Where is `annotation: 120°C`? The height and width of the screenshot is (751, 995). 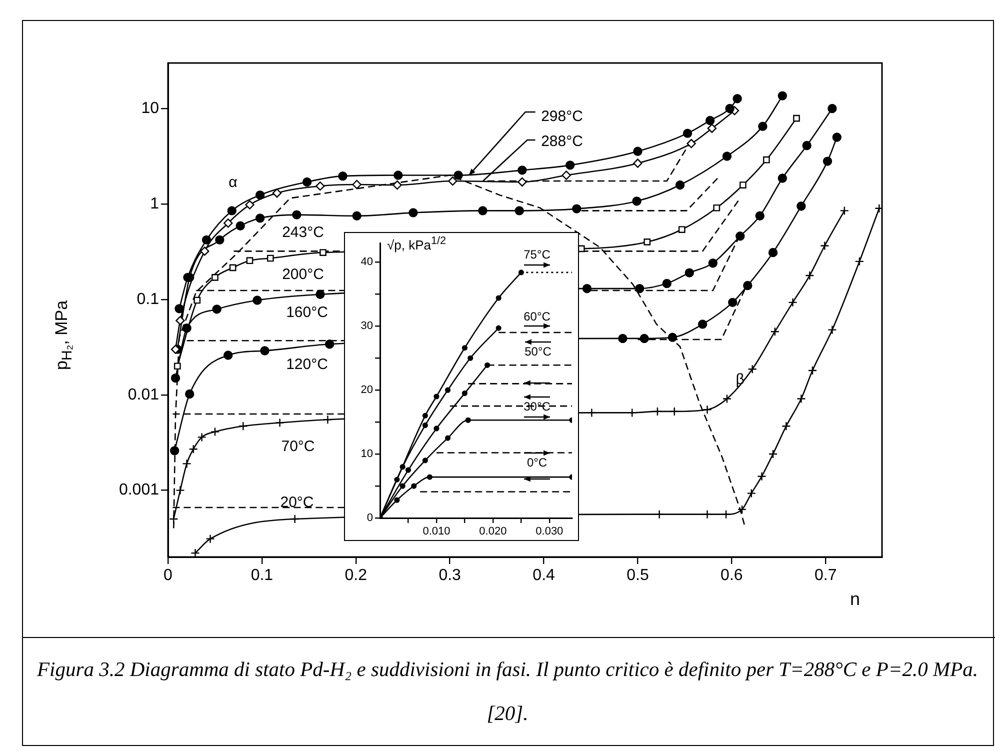
annotation: 120°C is located at coordinates (307, 365).